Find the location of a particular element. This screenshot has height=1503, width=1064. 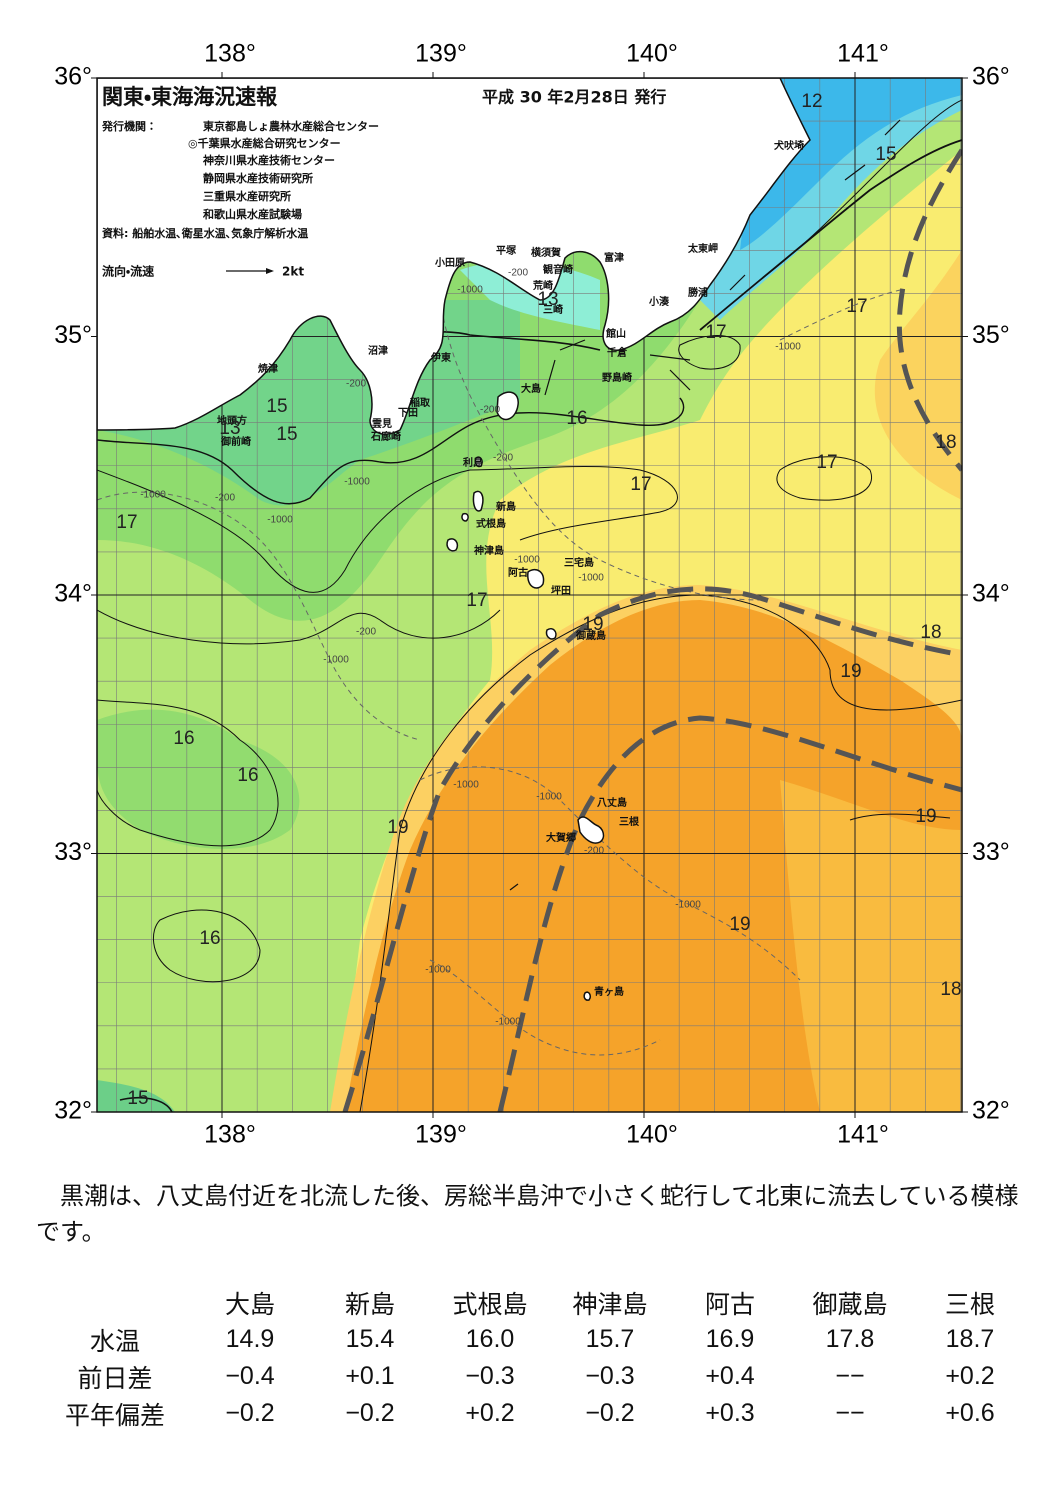

column-header: 阿古 is located at coordinates (729, 1304).